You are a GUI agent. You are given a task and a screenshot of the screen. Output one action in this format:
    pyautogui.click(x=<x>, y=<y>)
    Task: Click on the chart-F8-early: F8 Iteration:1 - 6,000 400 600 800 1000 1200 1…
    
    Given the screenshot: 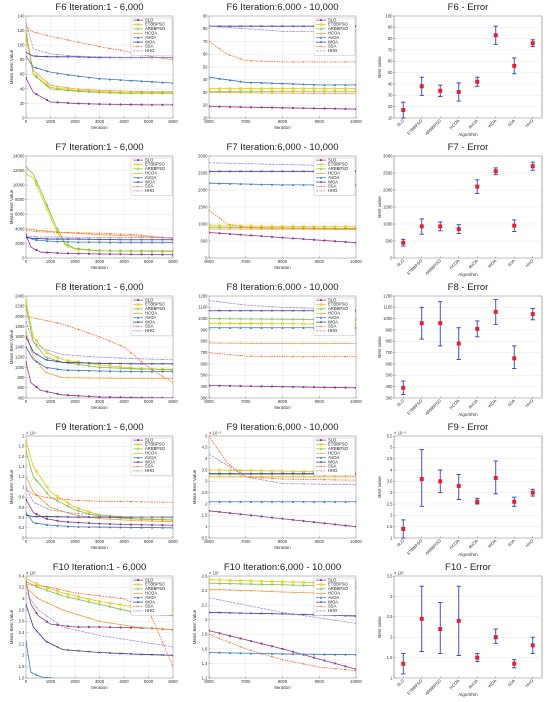 What is the action you would take?
    pyautogui.click(x=93, y=346)
    